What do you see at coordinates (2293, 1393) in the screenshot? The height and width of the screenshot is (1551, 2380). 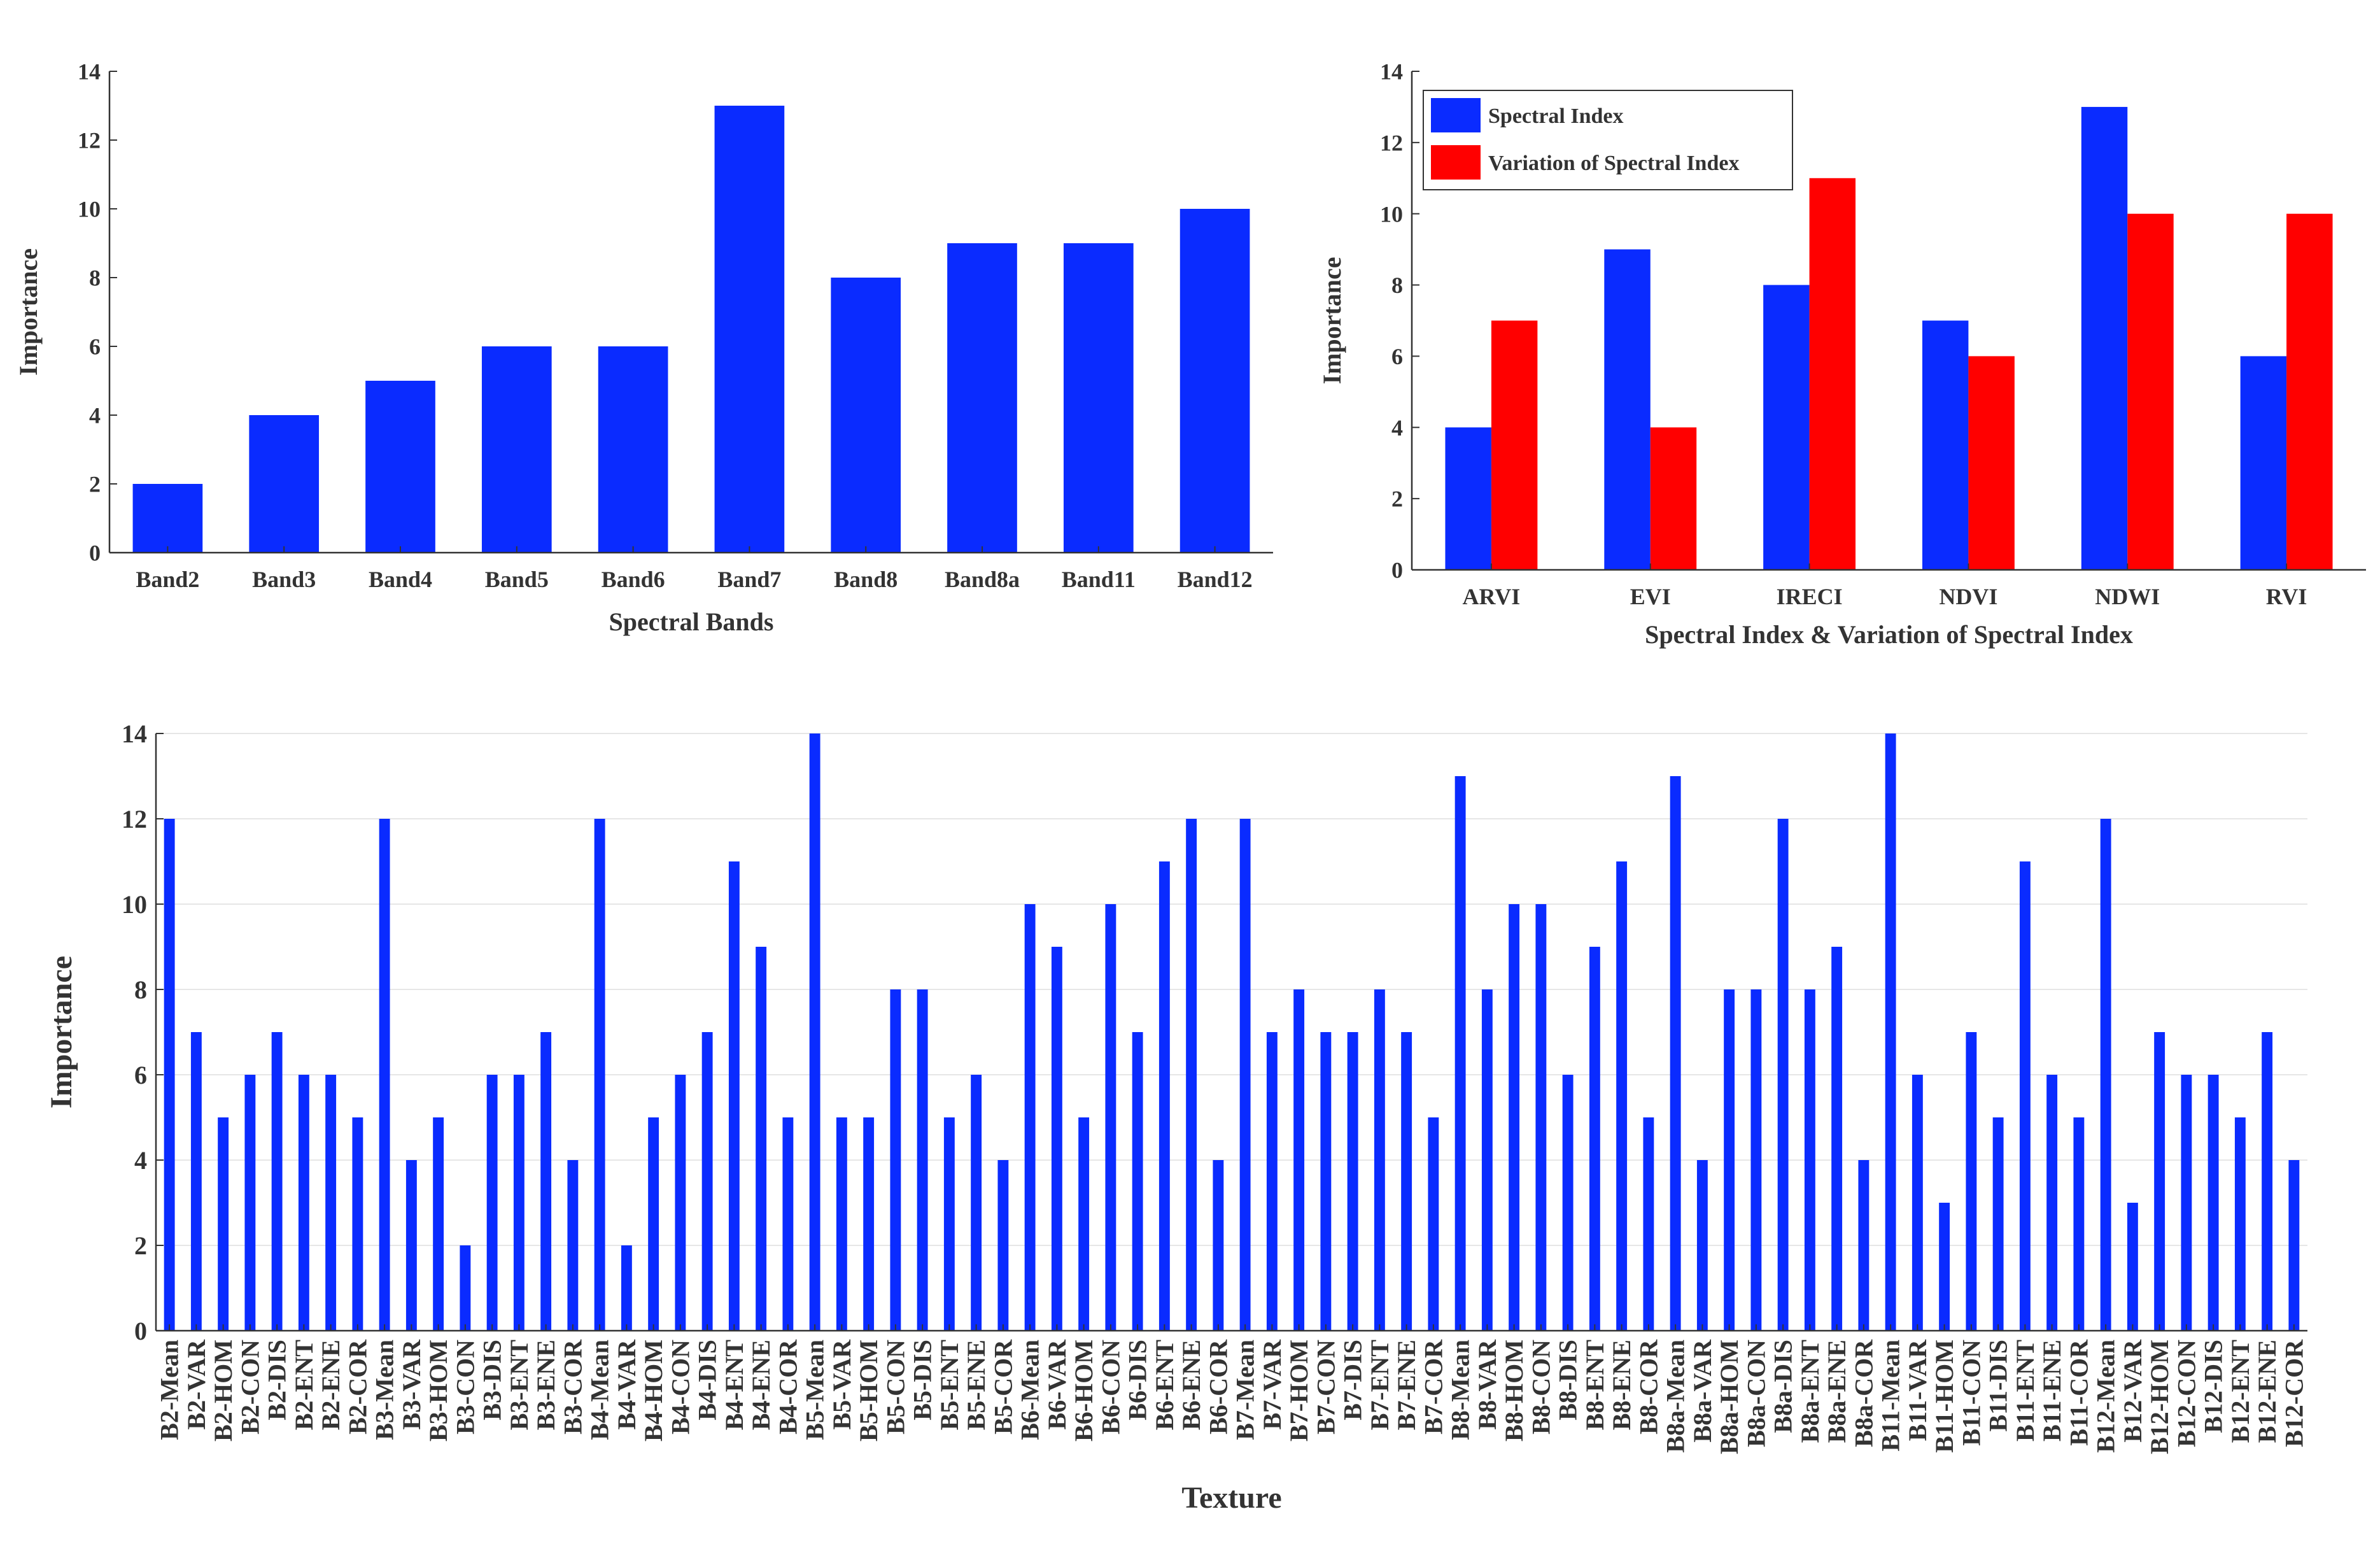 I see `x-tick-label: B12-COR` at bounding box center [2293, 1393].